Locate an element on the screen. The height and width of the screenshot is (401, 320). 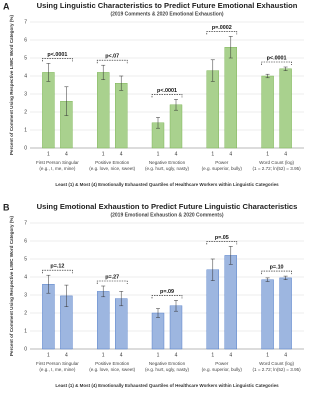
p-value-label: p=.09 is located at coordinates (167, 292).